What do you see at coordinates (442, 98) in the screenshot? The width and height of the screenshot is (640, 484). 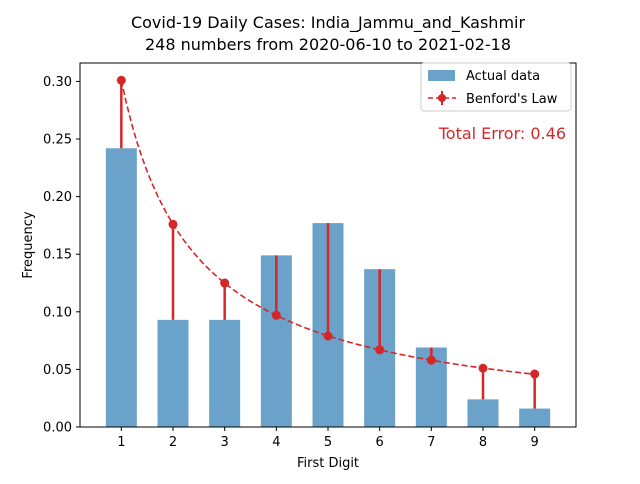 I see `legend-benford-marker` at bounding box center [442, 98].